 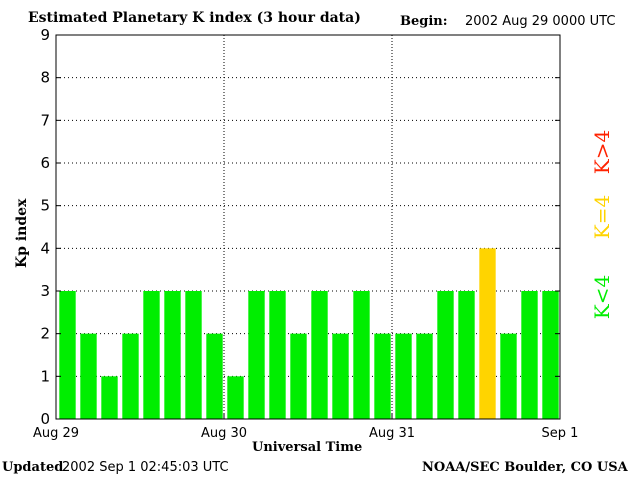 I want to click on y-tick-label: 1, so click(x=45, y=376).